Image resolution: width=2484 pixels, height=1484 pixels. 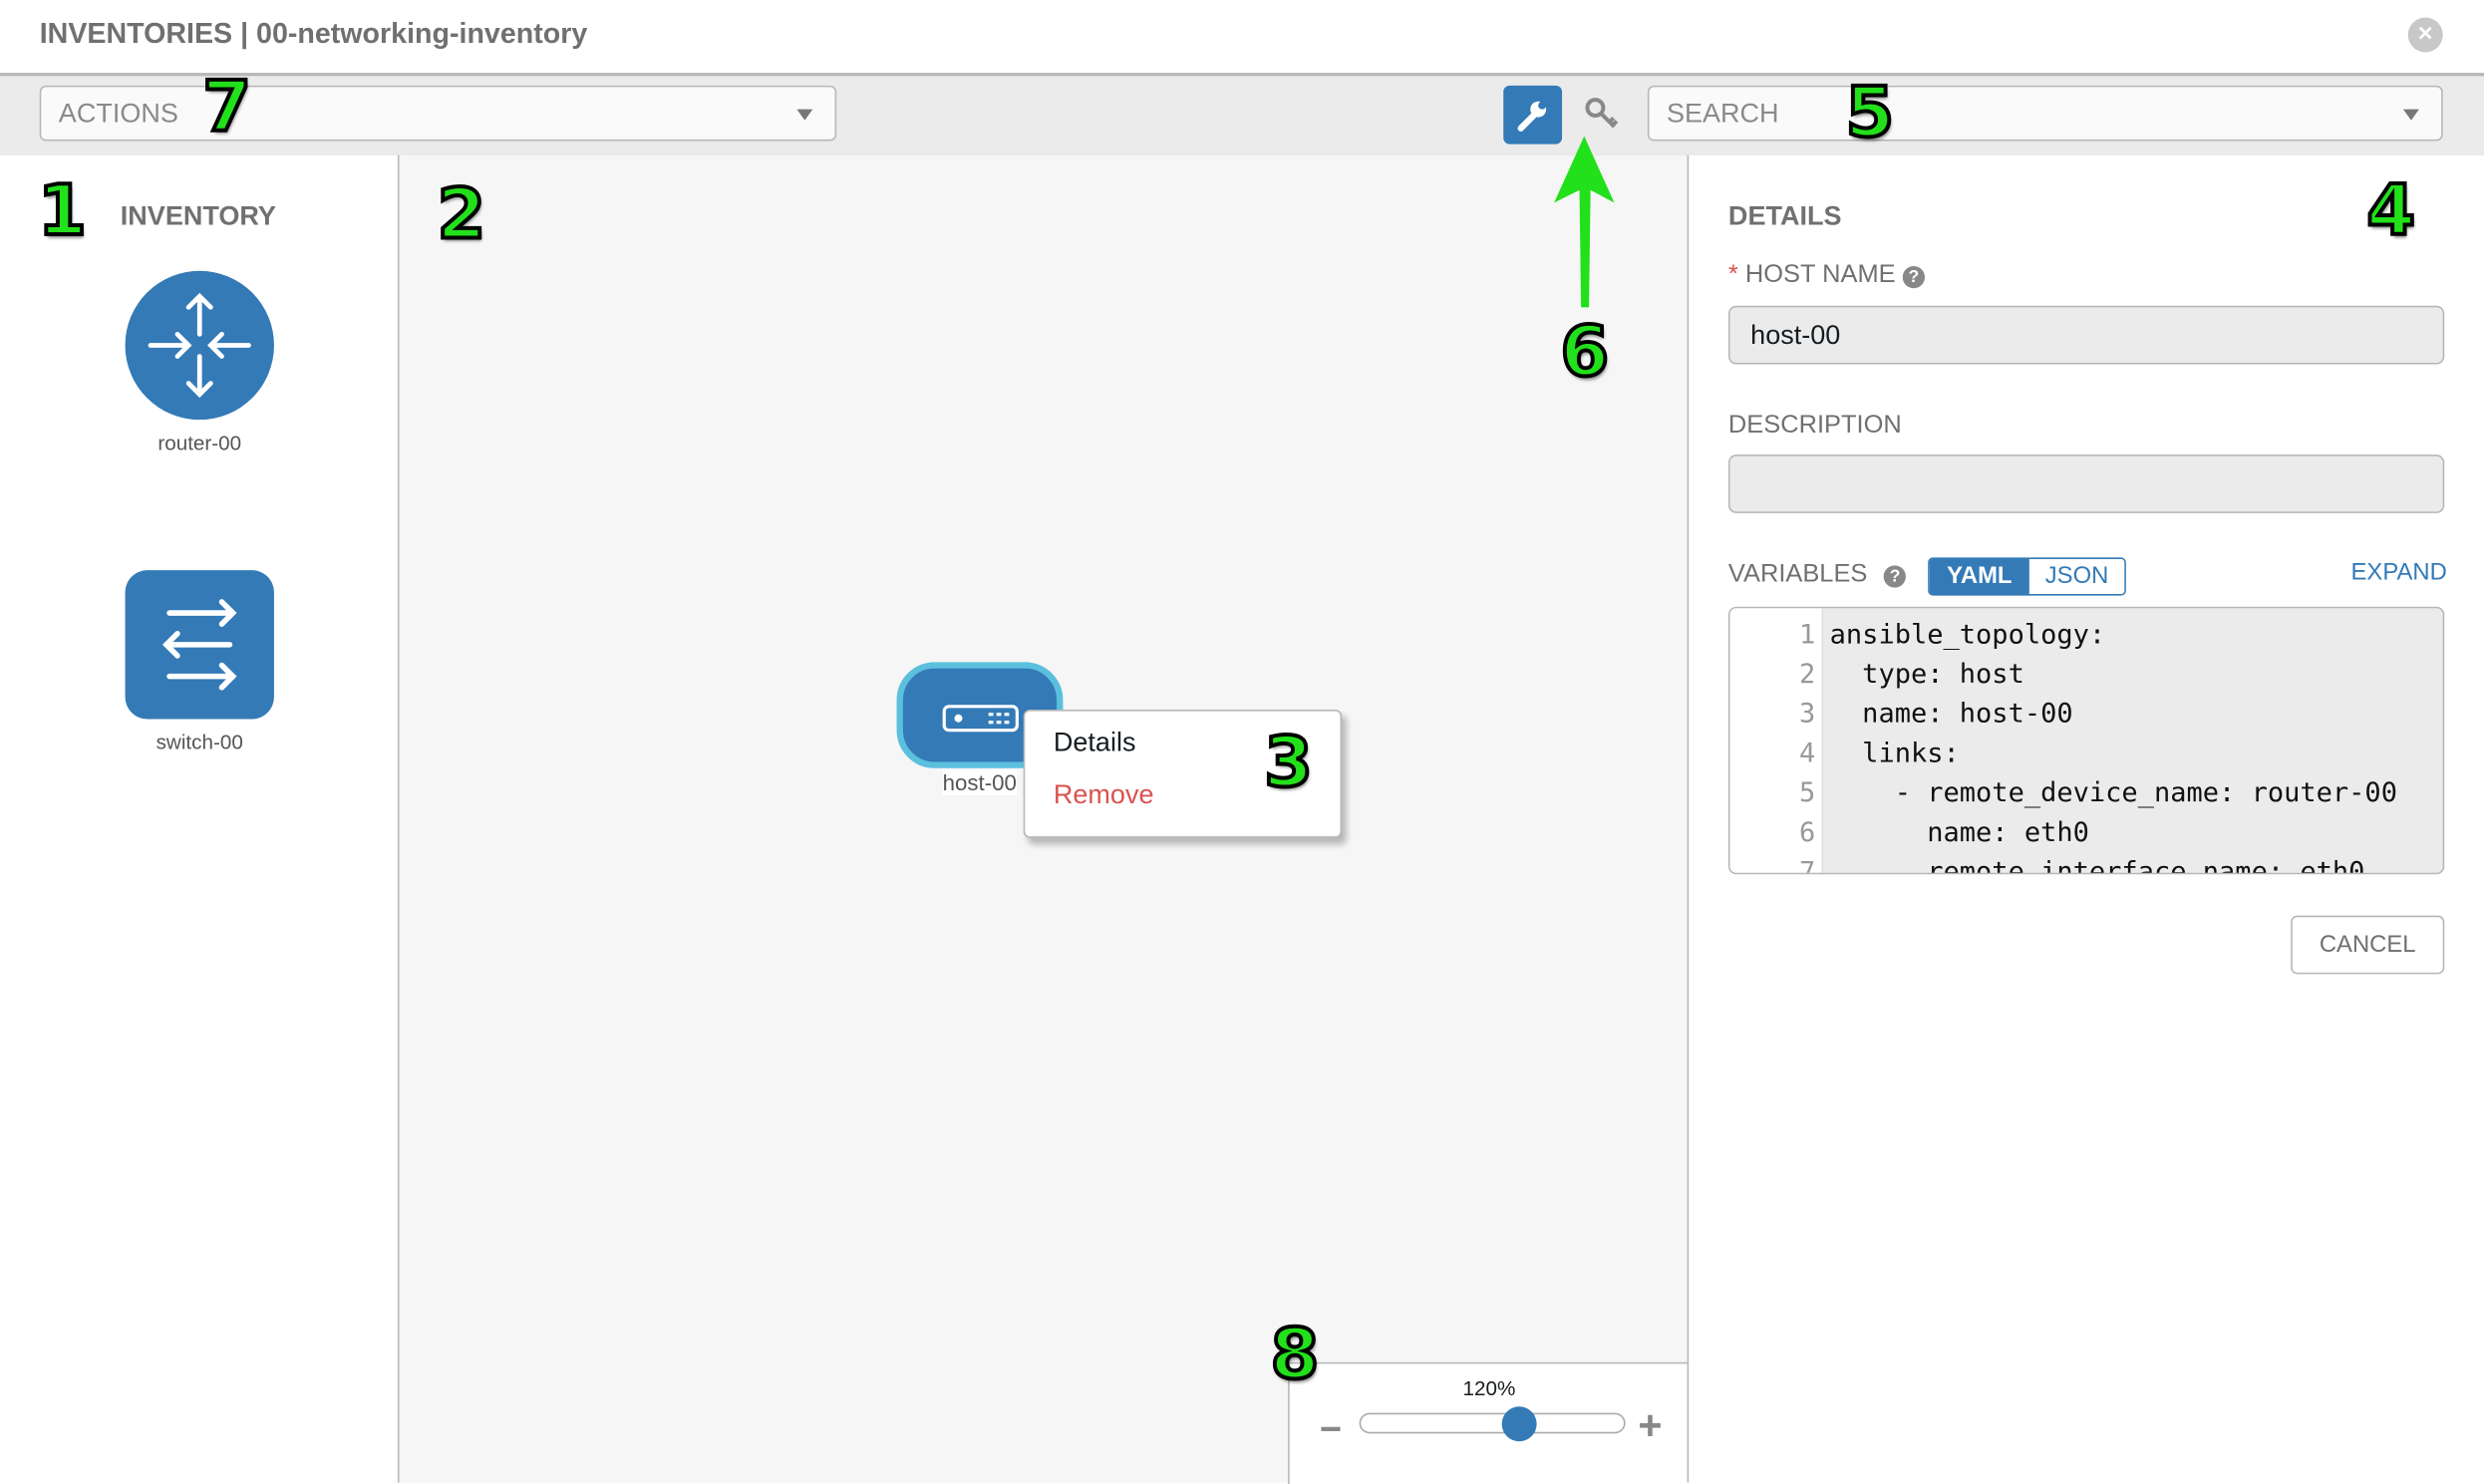 What do you see at coordinates (1183, 774) in the screenshot?
I see `context-menu: Details Remove` at bounding box center [1183, 774].